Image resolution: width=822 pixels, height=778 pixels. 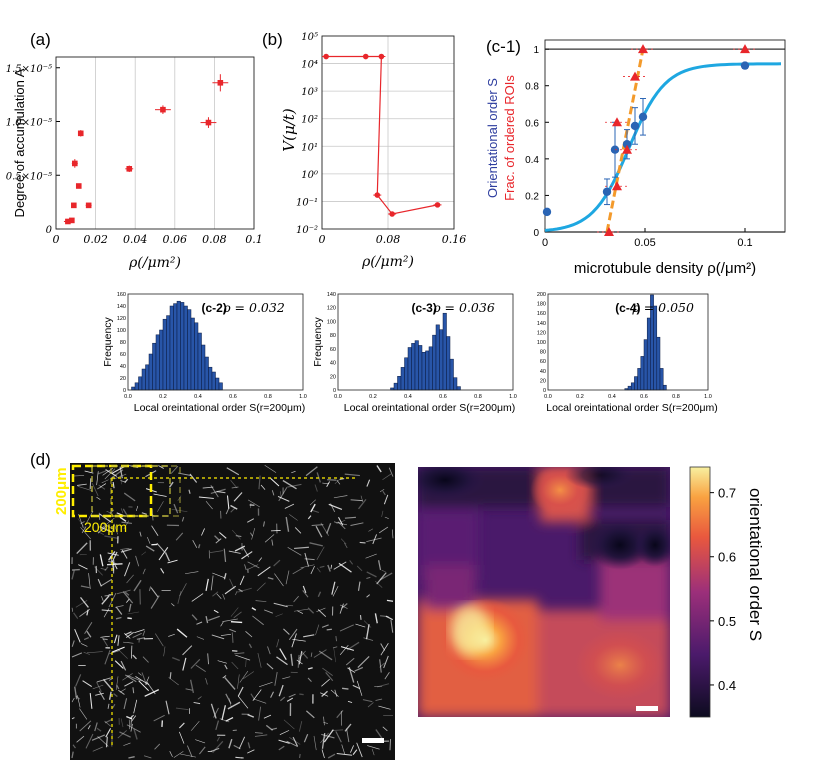 What do you see at coordinates (309, 37) in the screenshot?
I see `b-ytick-label: 10⁵` at bounding box center [309, 37].